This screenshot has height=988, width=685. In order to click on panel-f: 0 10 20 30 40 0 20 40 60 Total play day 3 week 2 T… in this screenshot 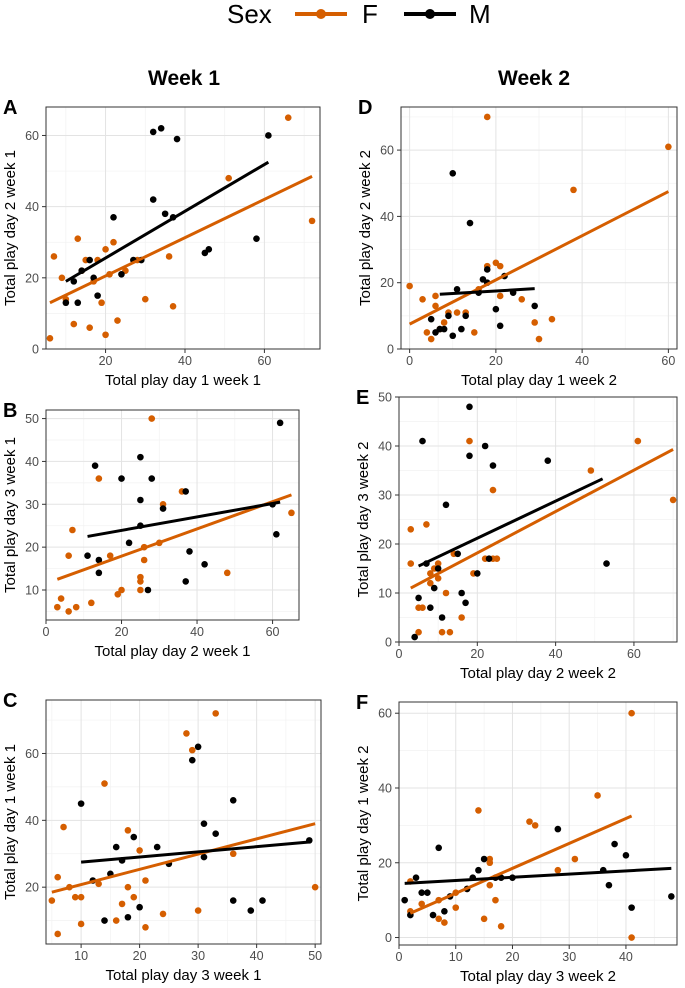, I will do `click(516, 838)`.